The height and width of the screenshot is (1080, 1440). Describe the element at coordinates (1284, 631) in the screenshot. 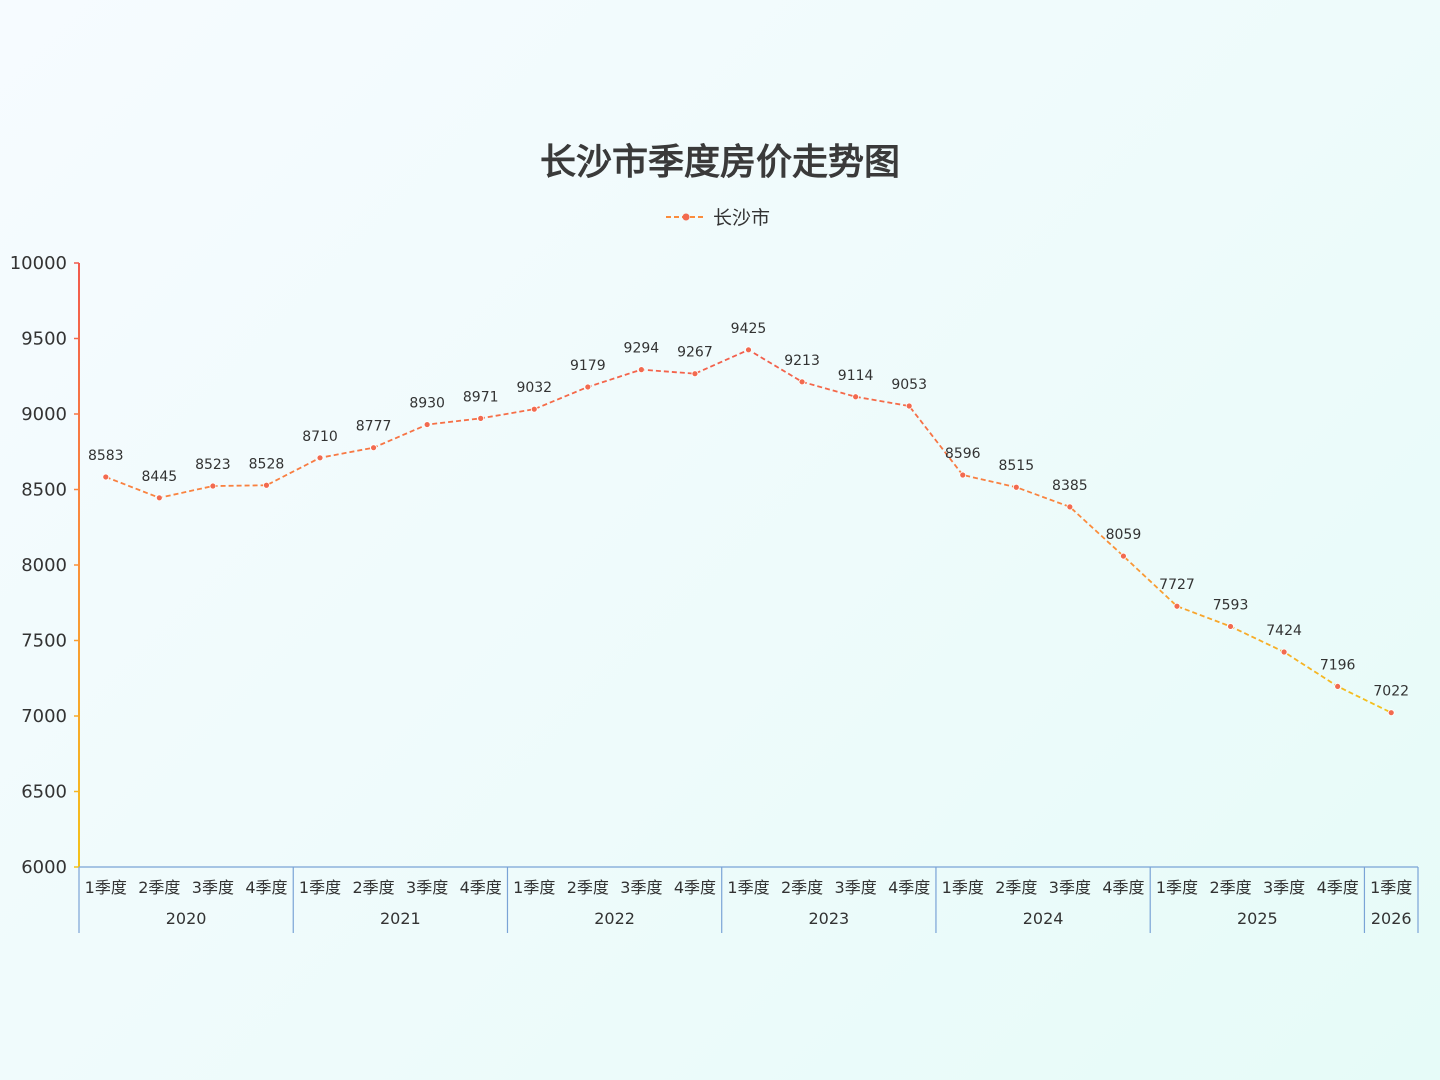

I see `data-label: 7424` at that location.